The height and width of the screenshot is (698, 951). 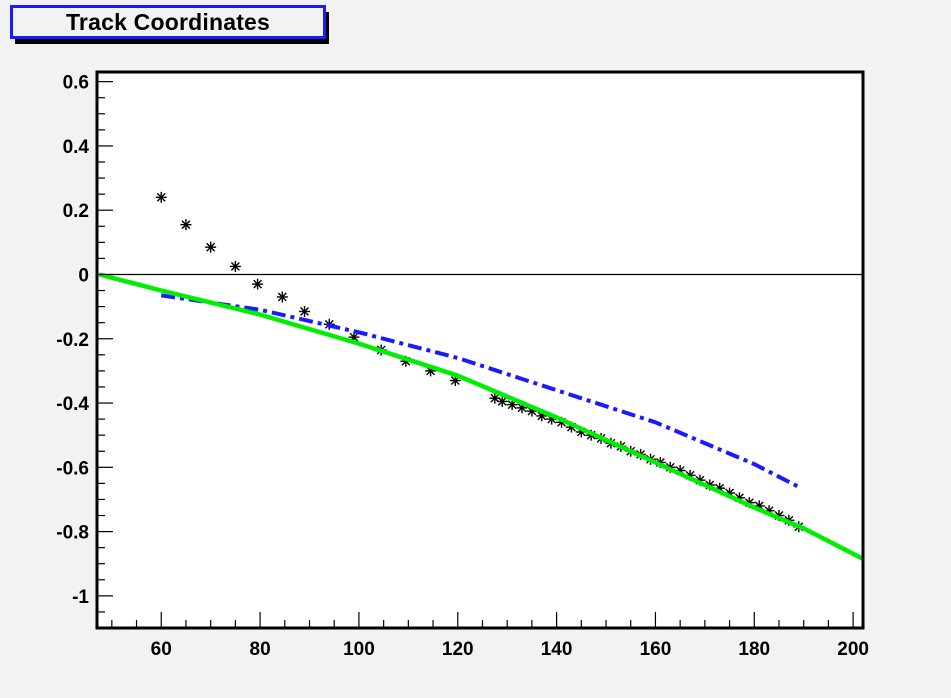 What do you see at coordinates (557, 649) in the screenshot?
I see `x-tick-label: 140` at bounding box center [557, 649].